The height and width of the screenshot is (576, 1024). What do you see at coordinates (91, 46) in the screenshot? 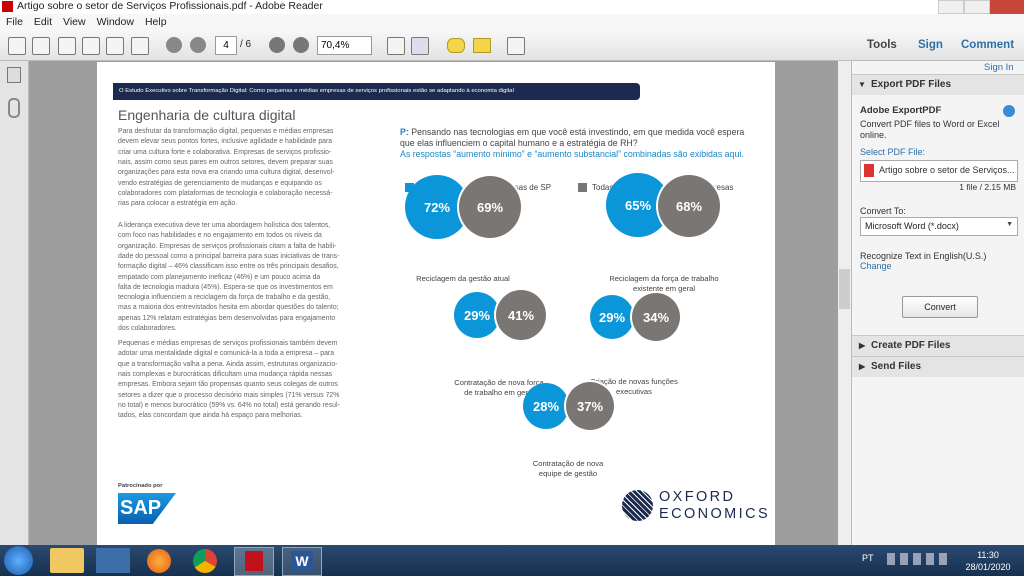
I see `save-button` at bounding box center [91, 46].